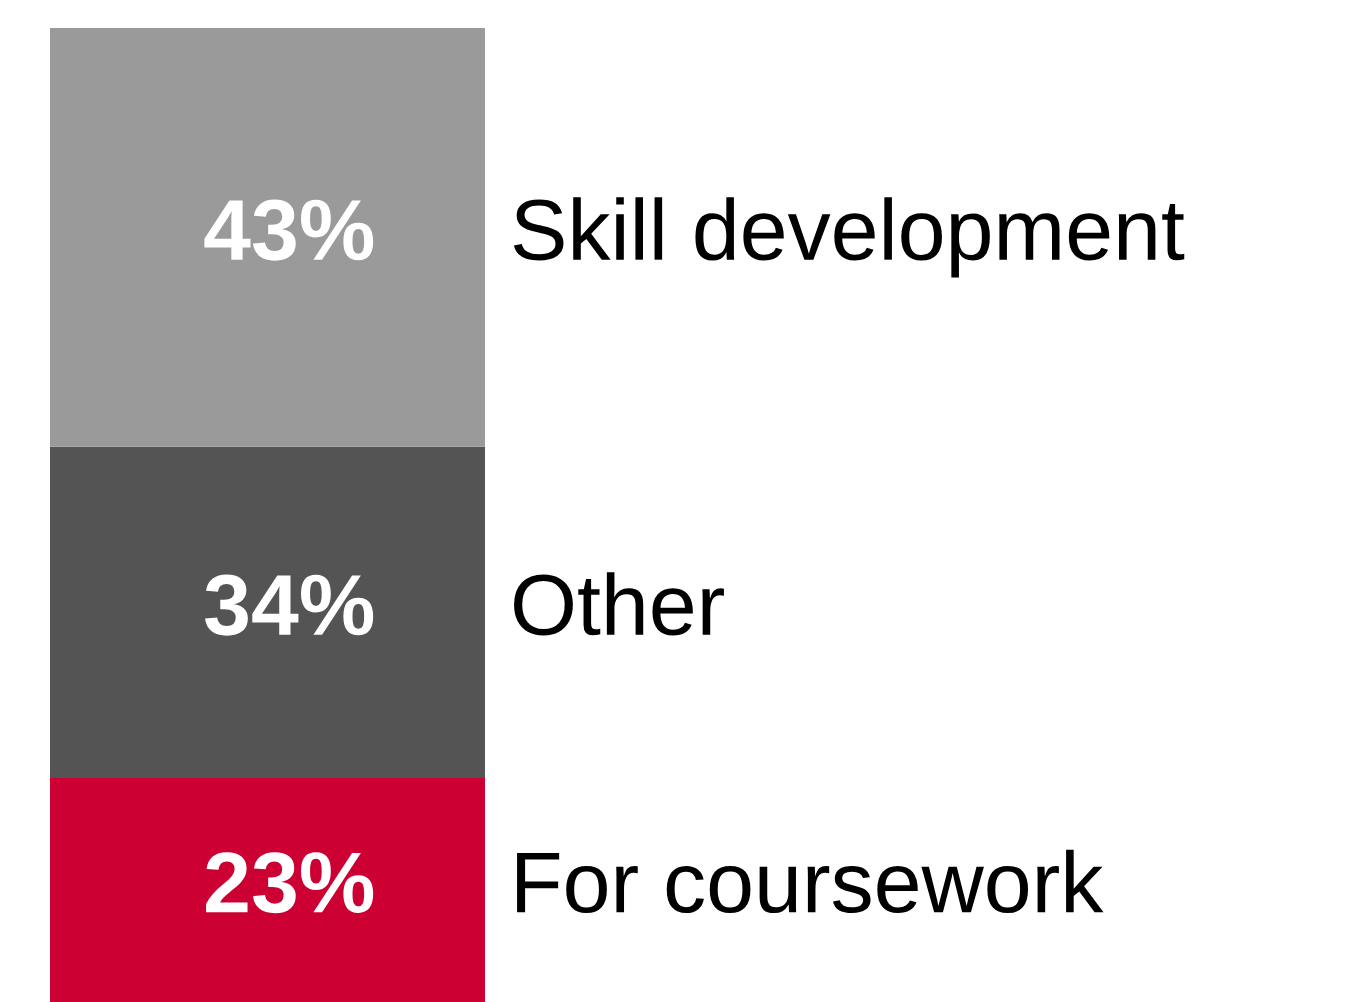  Describe the element at coordinates (289, 605) in the screenshot. I see `data-label: 34%` at that location.